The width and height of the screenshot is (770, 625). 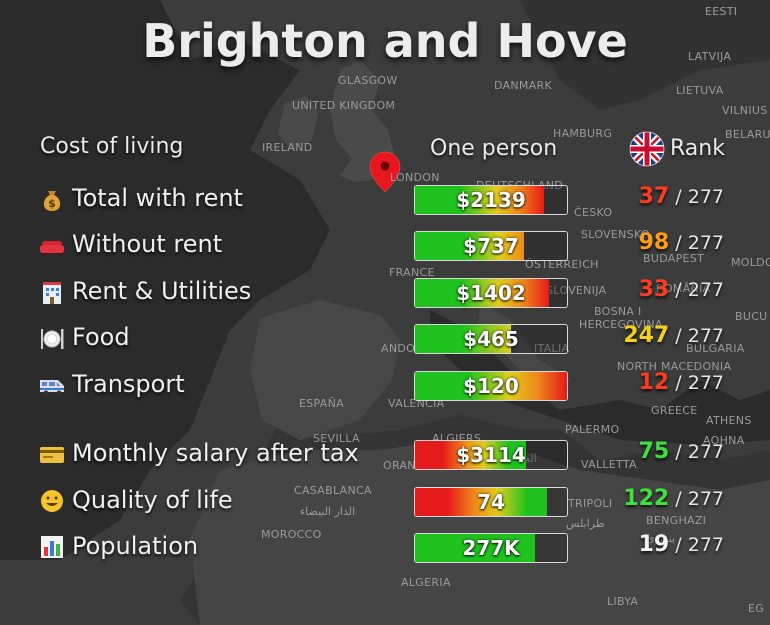 What do you see at coordinates (52, 454) in the screenshot?
I see `credit-card-icon` at bounding box center [52, 454].